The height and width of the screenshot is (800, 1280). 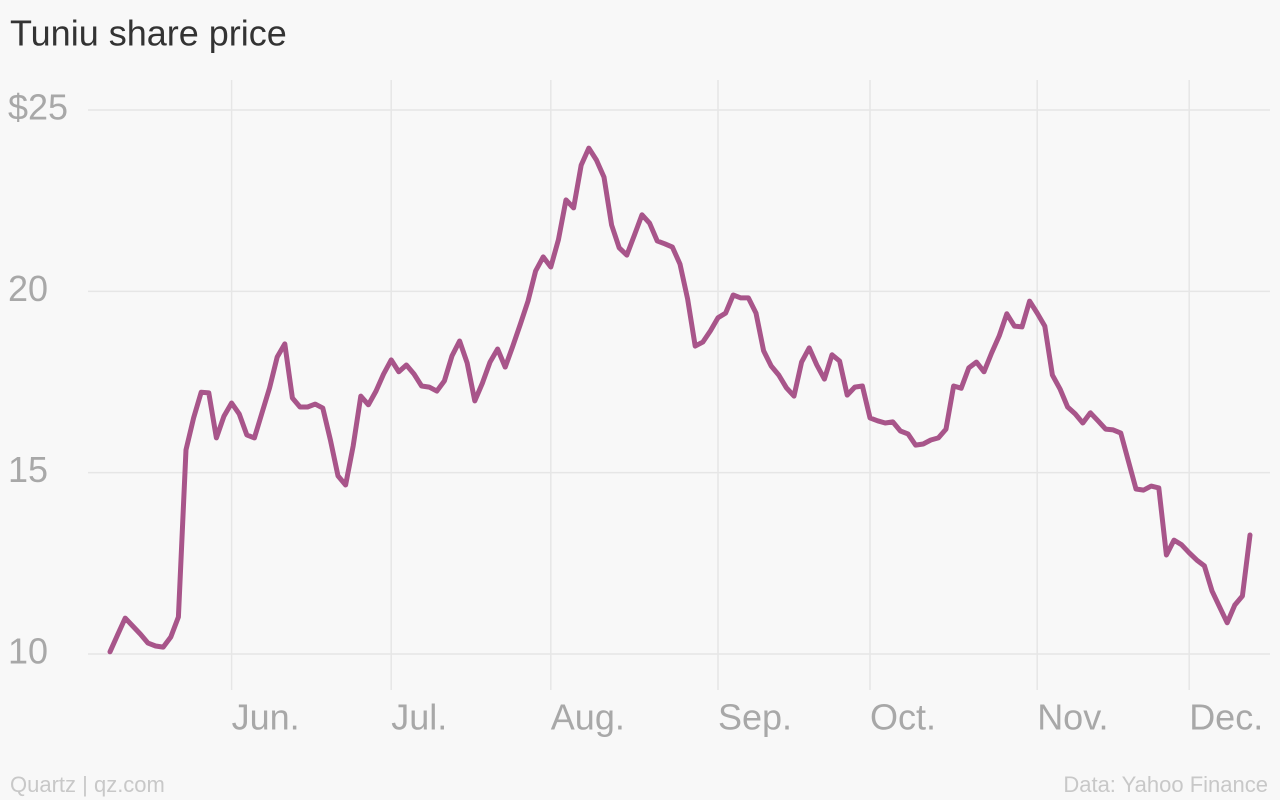 I want to click on x-tick-label: Oct., so click(x=903, y=717).